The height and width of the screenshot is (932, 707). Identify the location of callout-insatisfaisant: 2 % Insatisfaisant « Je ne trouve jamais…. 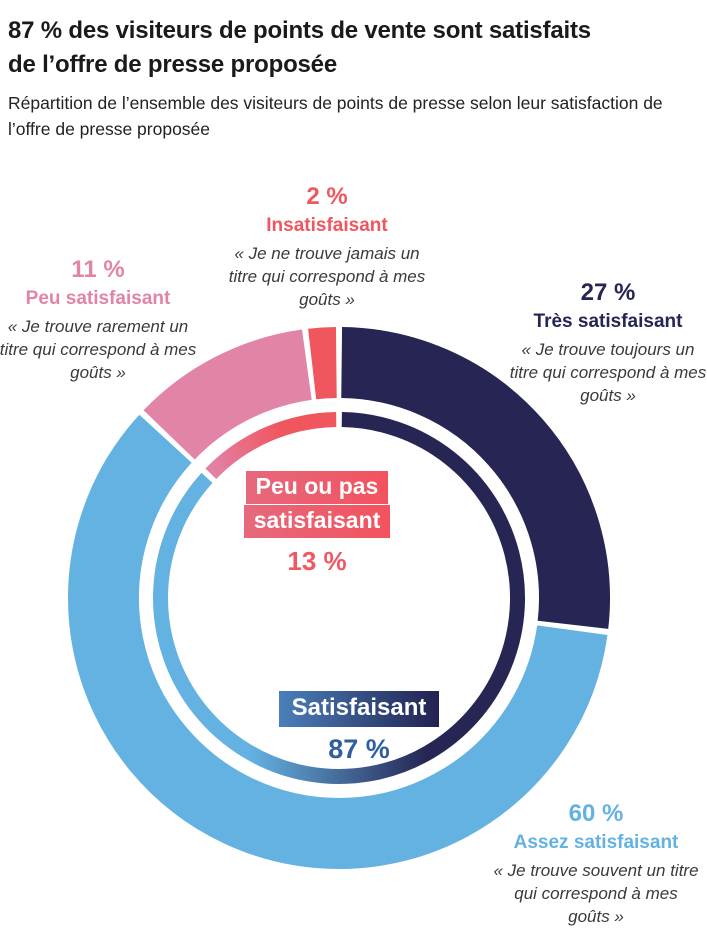
(327, 247).